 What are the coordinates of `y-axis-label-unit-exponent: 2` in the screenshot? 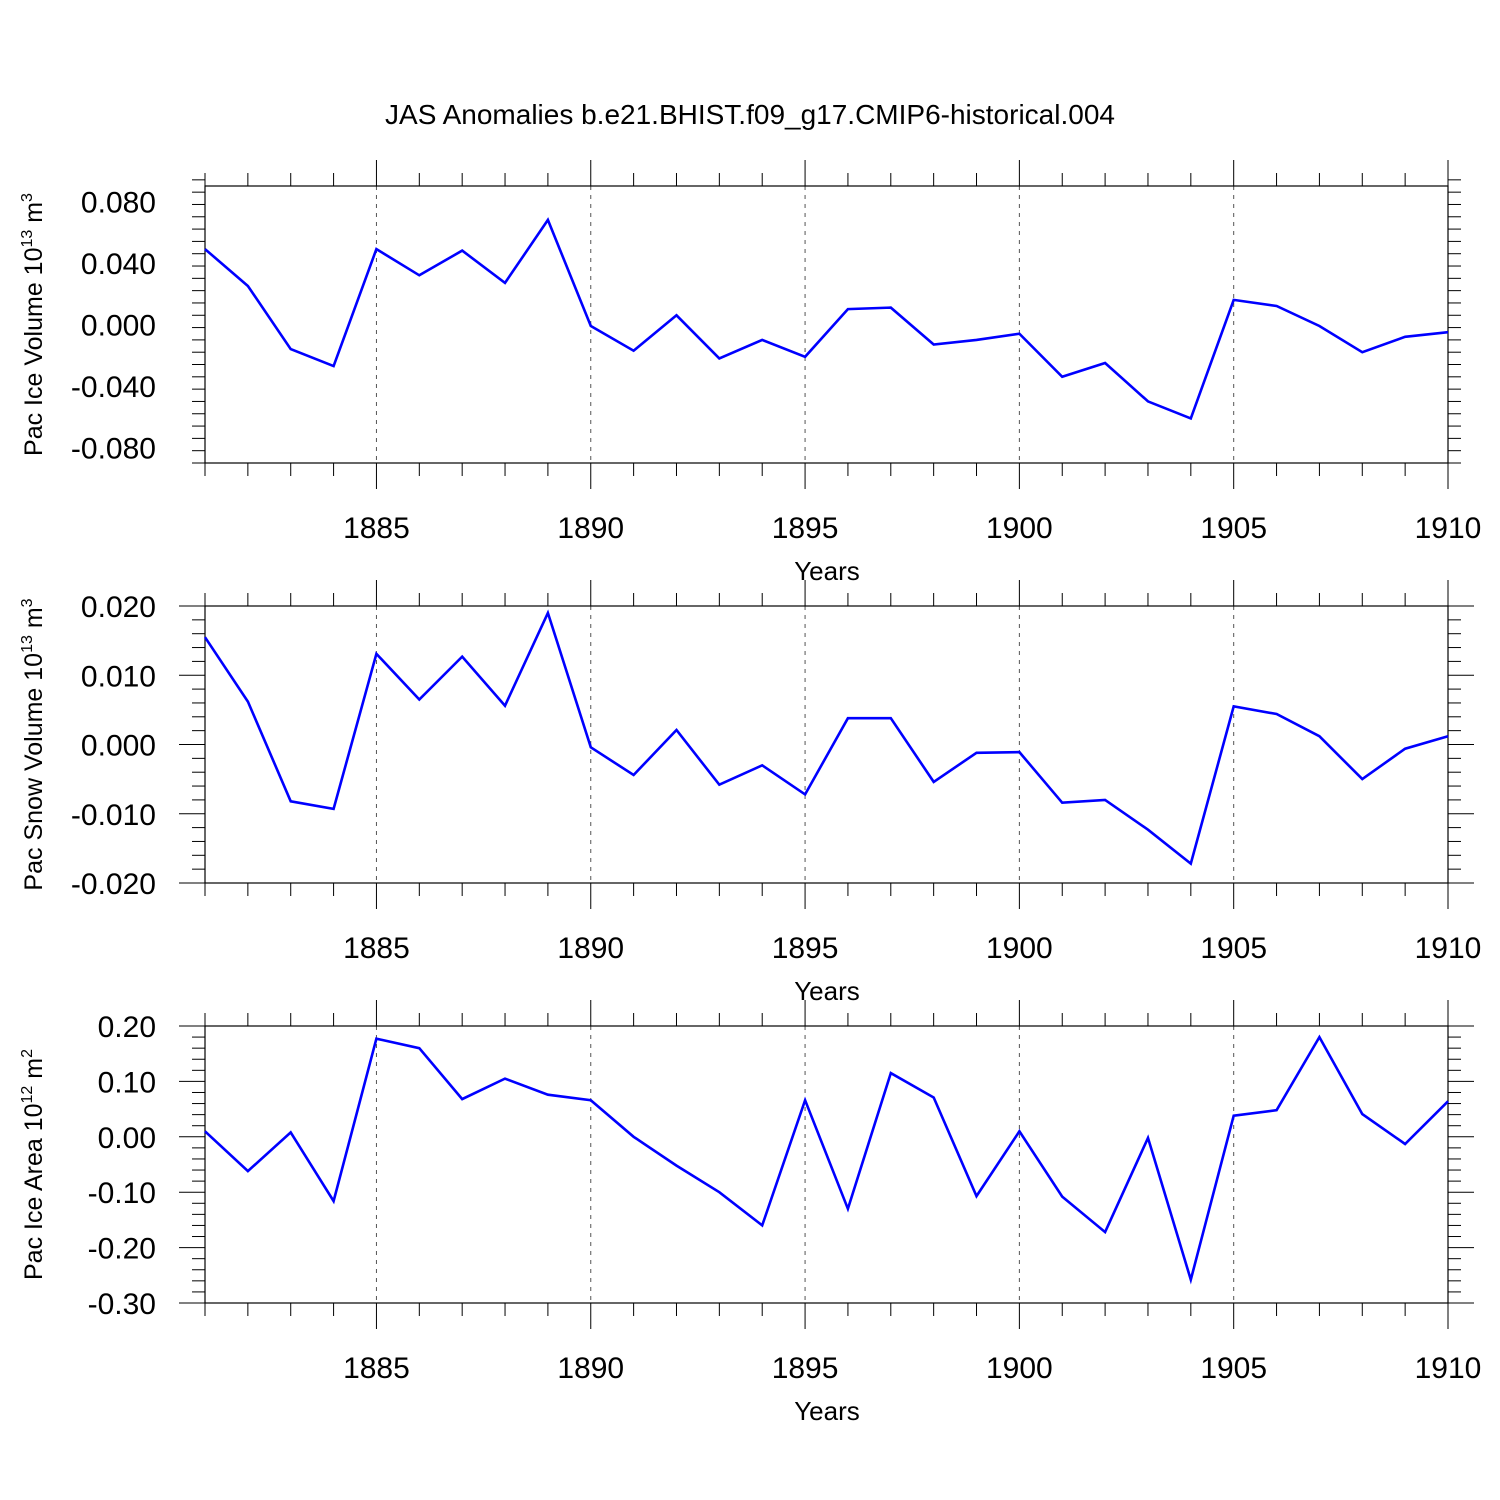 It's located at (27, 1053).